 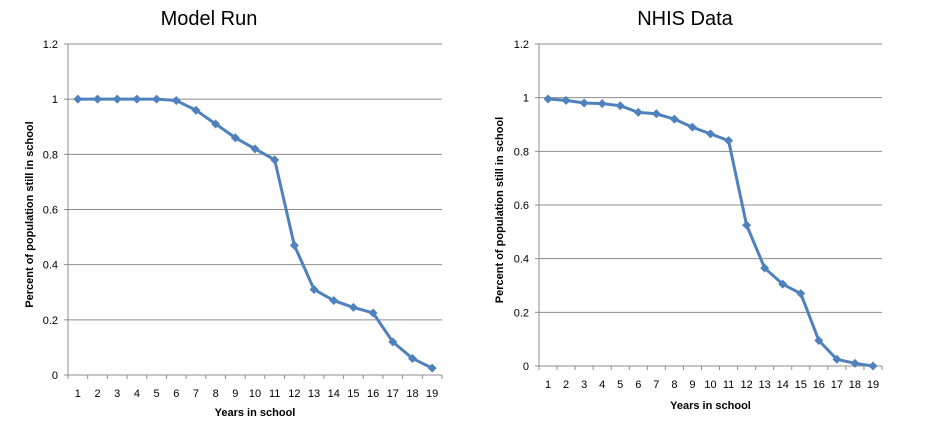 What do you see at coordinates (837, 385) in the screenshot?
I see `x-tick-label: 17` at bounding box center [837, 385].